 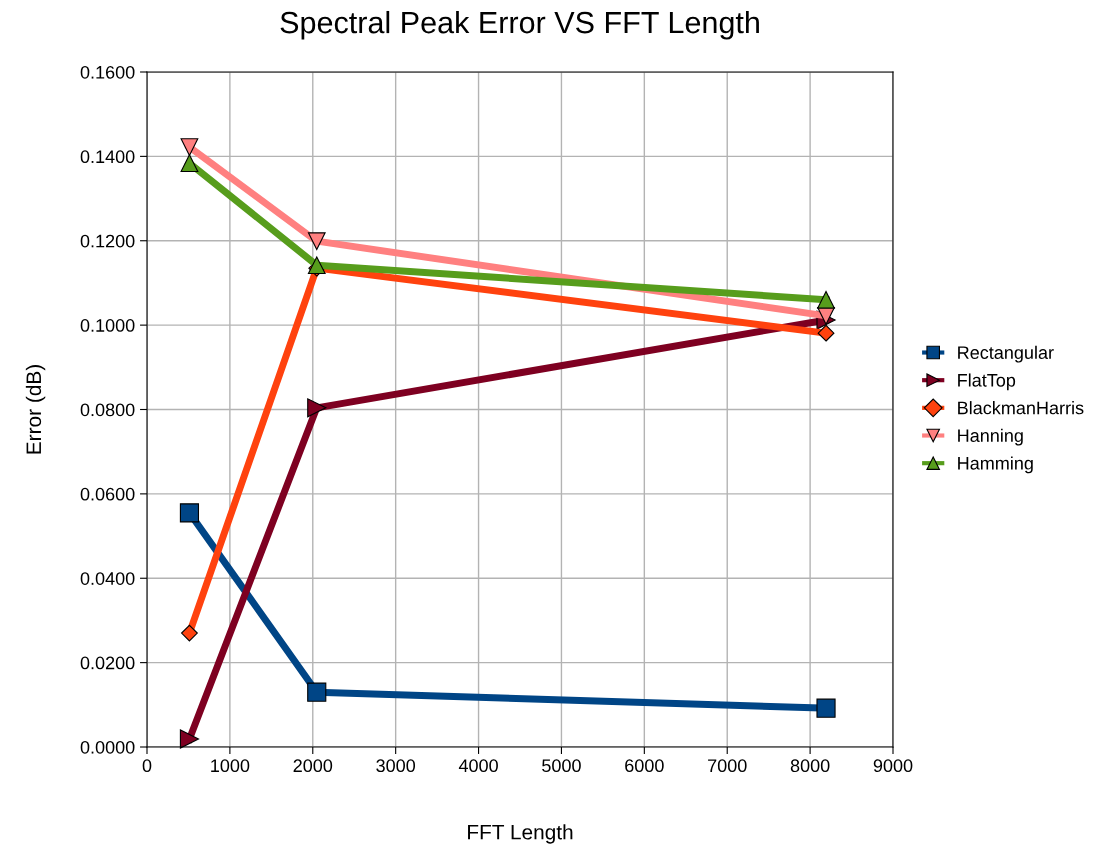 I want to click on x-tick-label: 5000, so click(x=561, y=766).